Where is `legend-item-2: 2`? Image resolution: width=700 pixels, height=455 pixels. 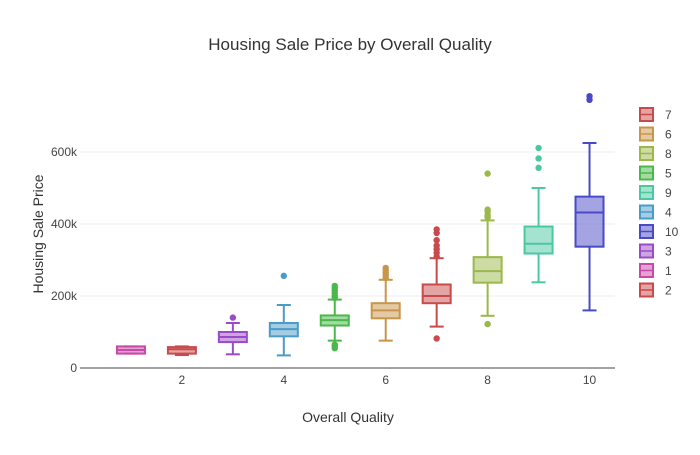 legend-item-2: 2 is located at coordinates (655, 290).